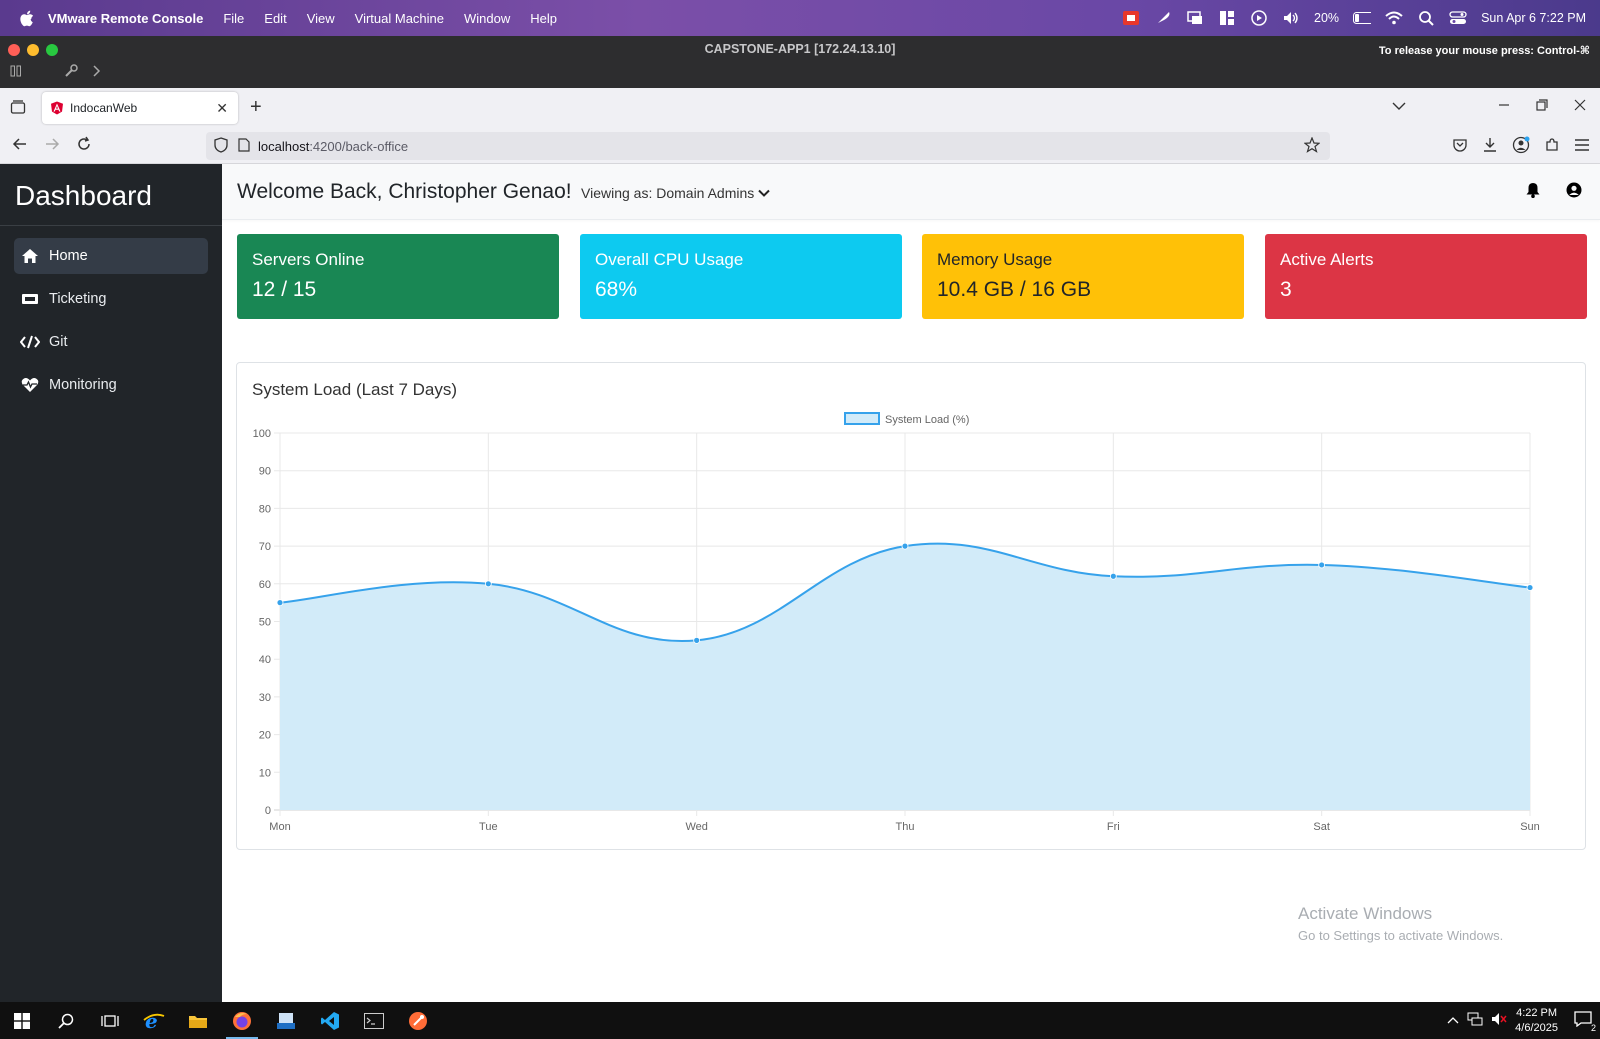  I want to click on menu-file: File, so click(234, 18).